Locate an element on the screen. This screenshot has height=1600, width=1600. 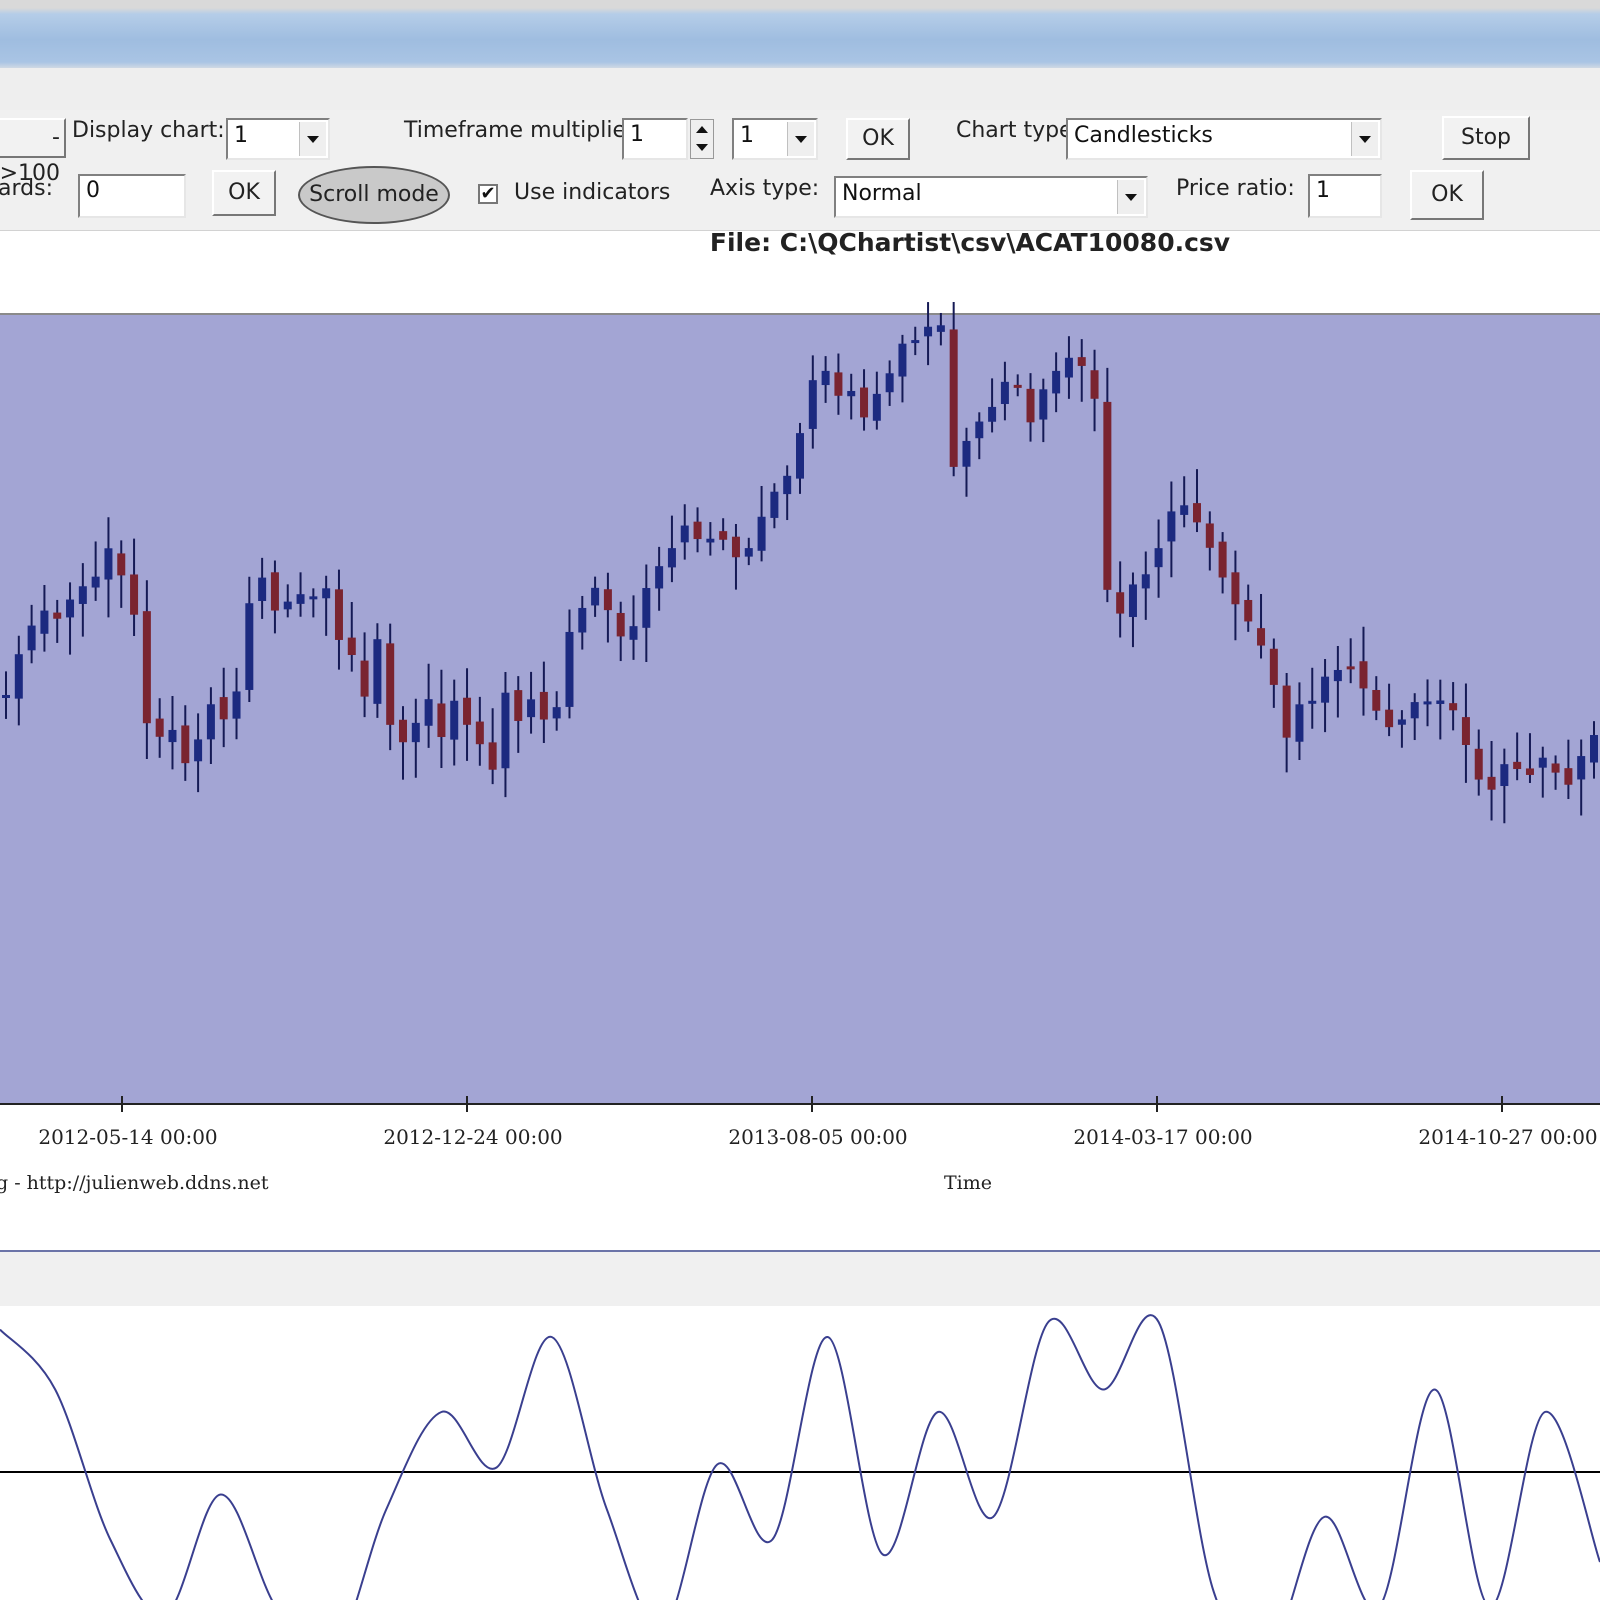
chart-type-value: Candlesticks is located at coordinates (1143, 135).